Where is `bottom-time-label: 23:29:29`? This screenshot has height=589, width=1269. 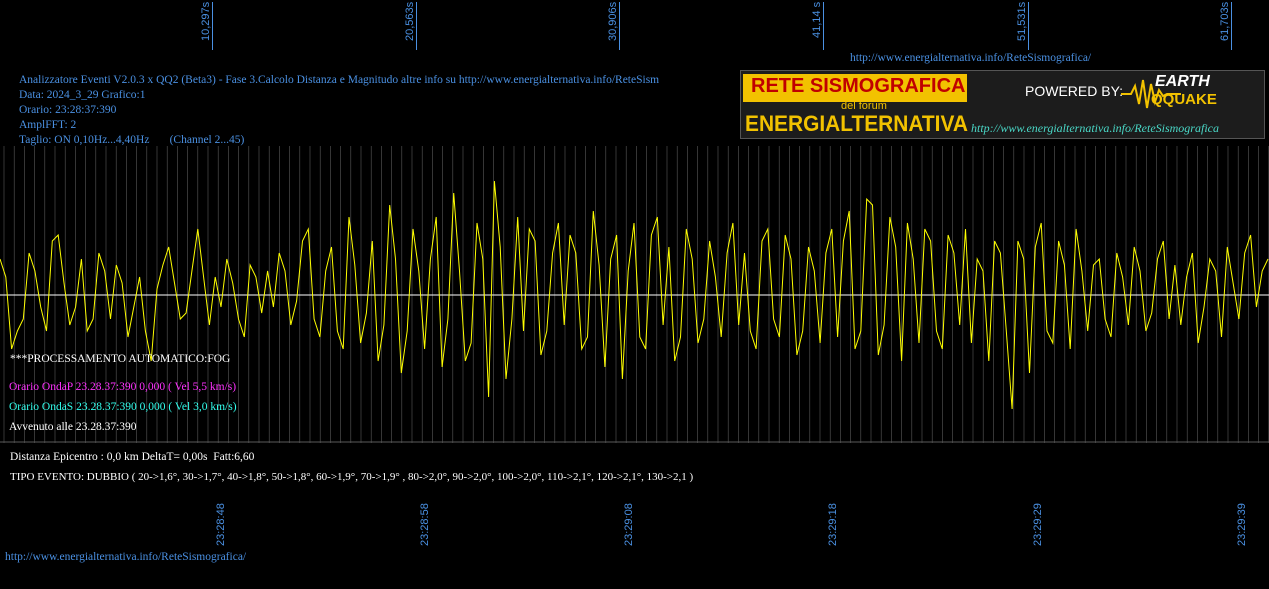 bottom-time-label: 23:29:29 is located at coordinates (1038, 524).